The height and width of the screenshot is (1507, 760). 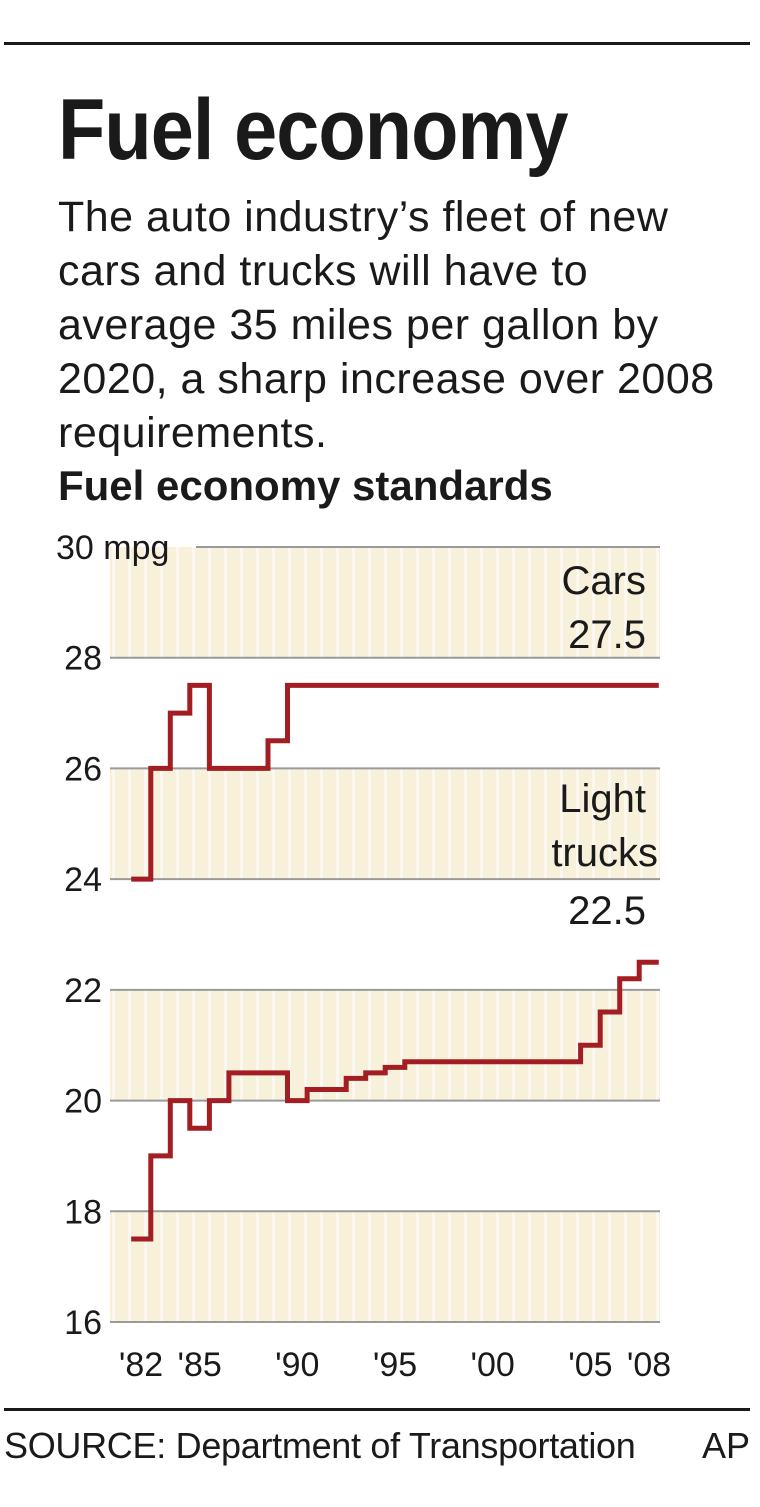 What do you see at coordinates (112, 548) in the screenshot?
I see `y-tick-label: 30 mpg` at bounding box center [112, 548].